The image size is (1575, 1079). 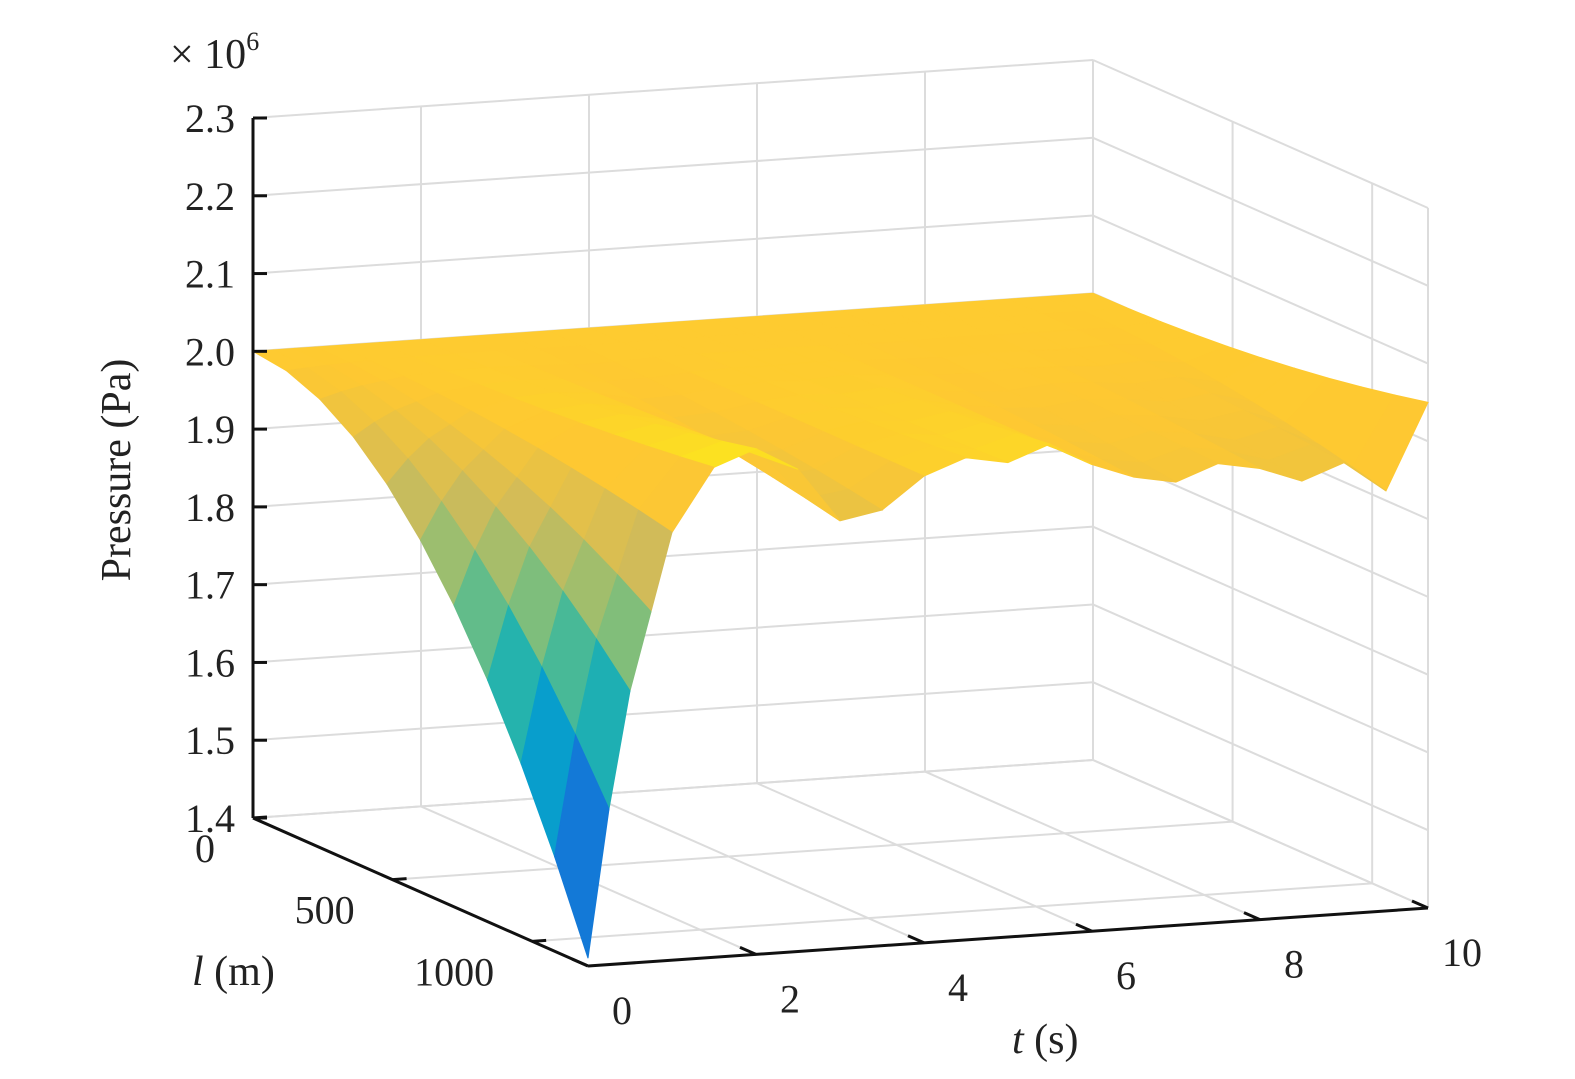 What do you see at coordinates (1462, 952) in the screenshot?
I see `t-tick-label: 10` at bounding box center [1462, 952].